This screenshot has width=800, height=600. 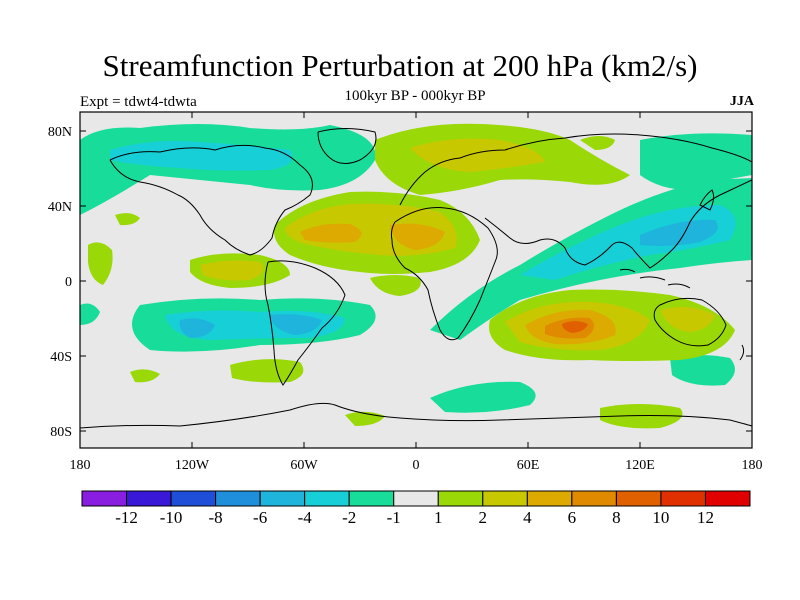 What do you see at coordinates (197, 328) in the screenshot?
I see `negative-contour-sp-core-west` at bounding box center [197, 328].